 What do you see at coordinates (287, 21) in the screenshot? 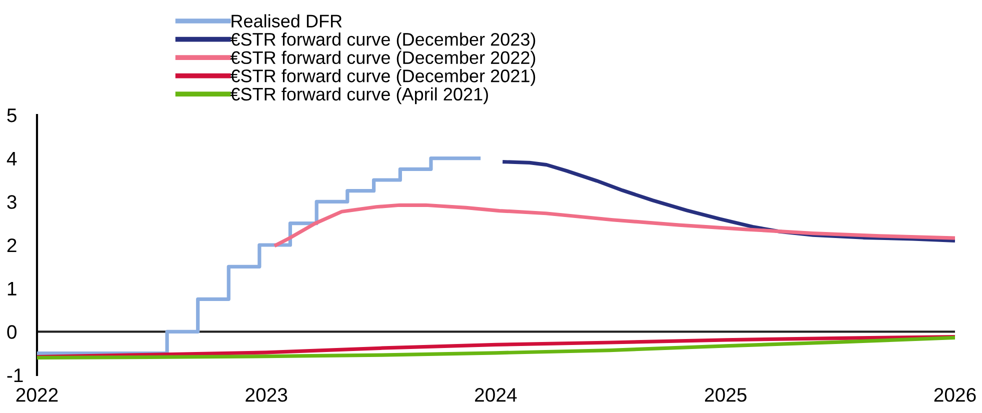
I see `legend-label: Realised DFR` at bounding box center [287, 21].